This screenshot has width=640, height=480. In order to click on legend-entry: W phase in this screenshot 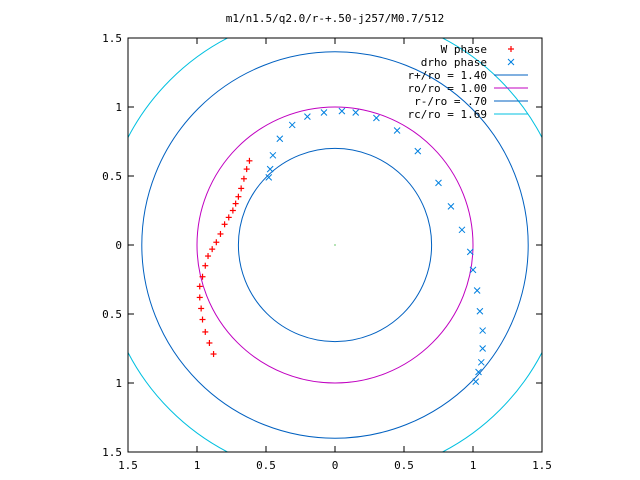, I will do `click(477, 49)`.